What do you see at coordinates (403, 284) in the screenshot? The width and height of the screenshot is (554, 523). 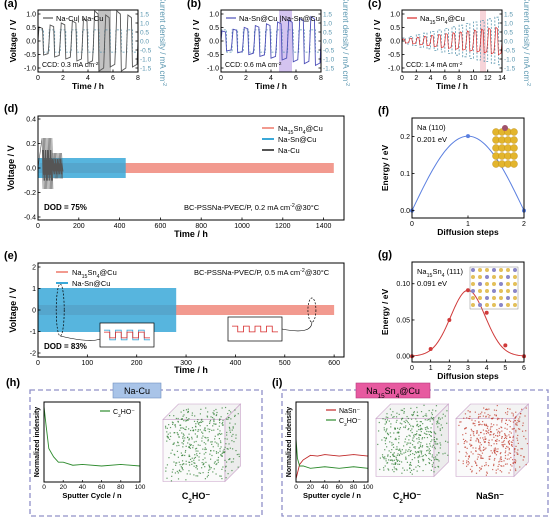 I see `g-y-tick-label: 0.10` at bounding box center [403, 284].